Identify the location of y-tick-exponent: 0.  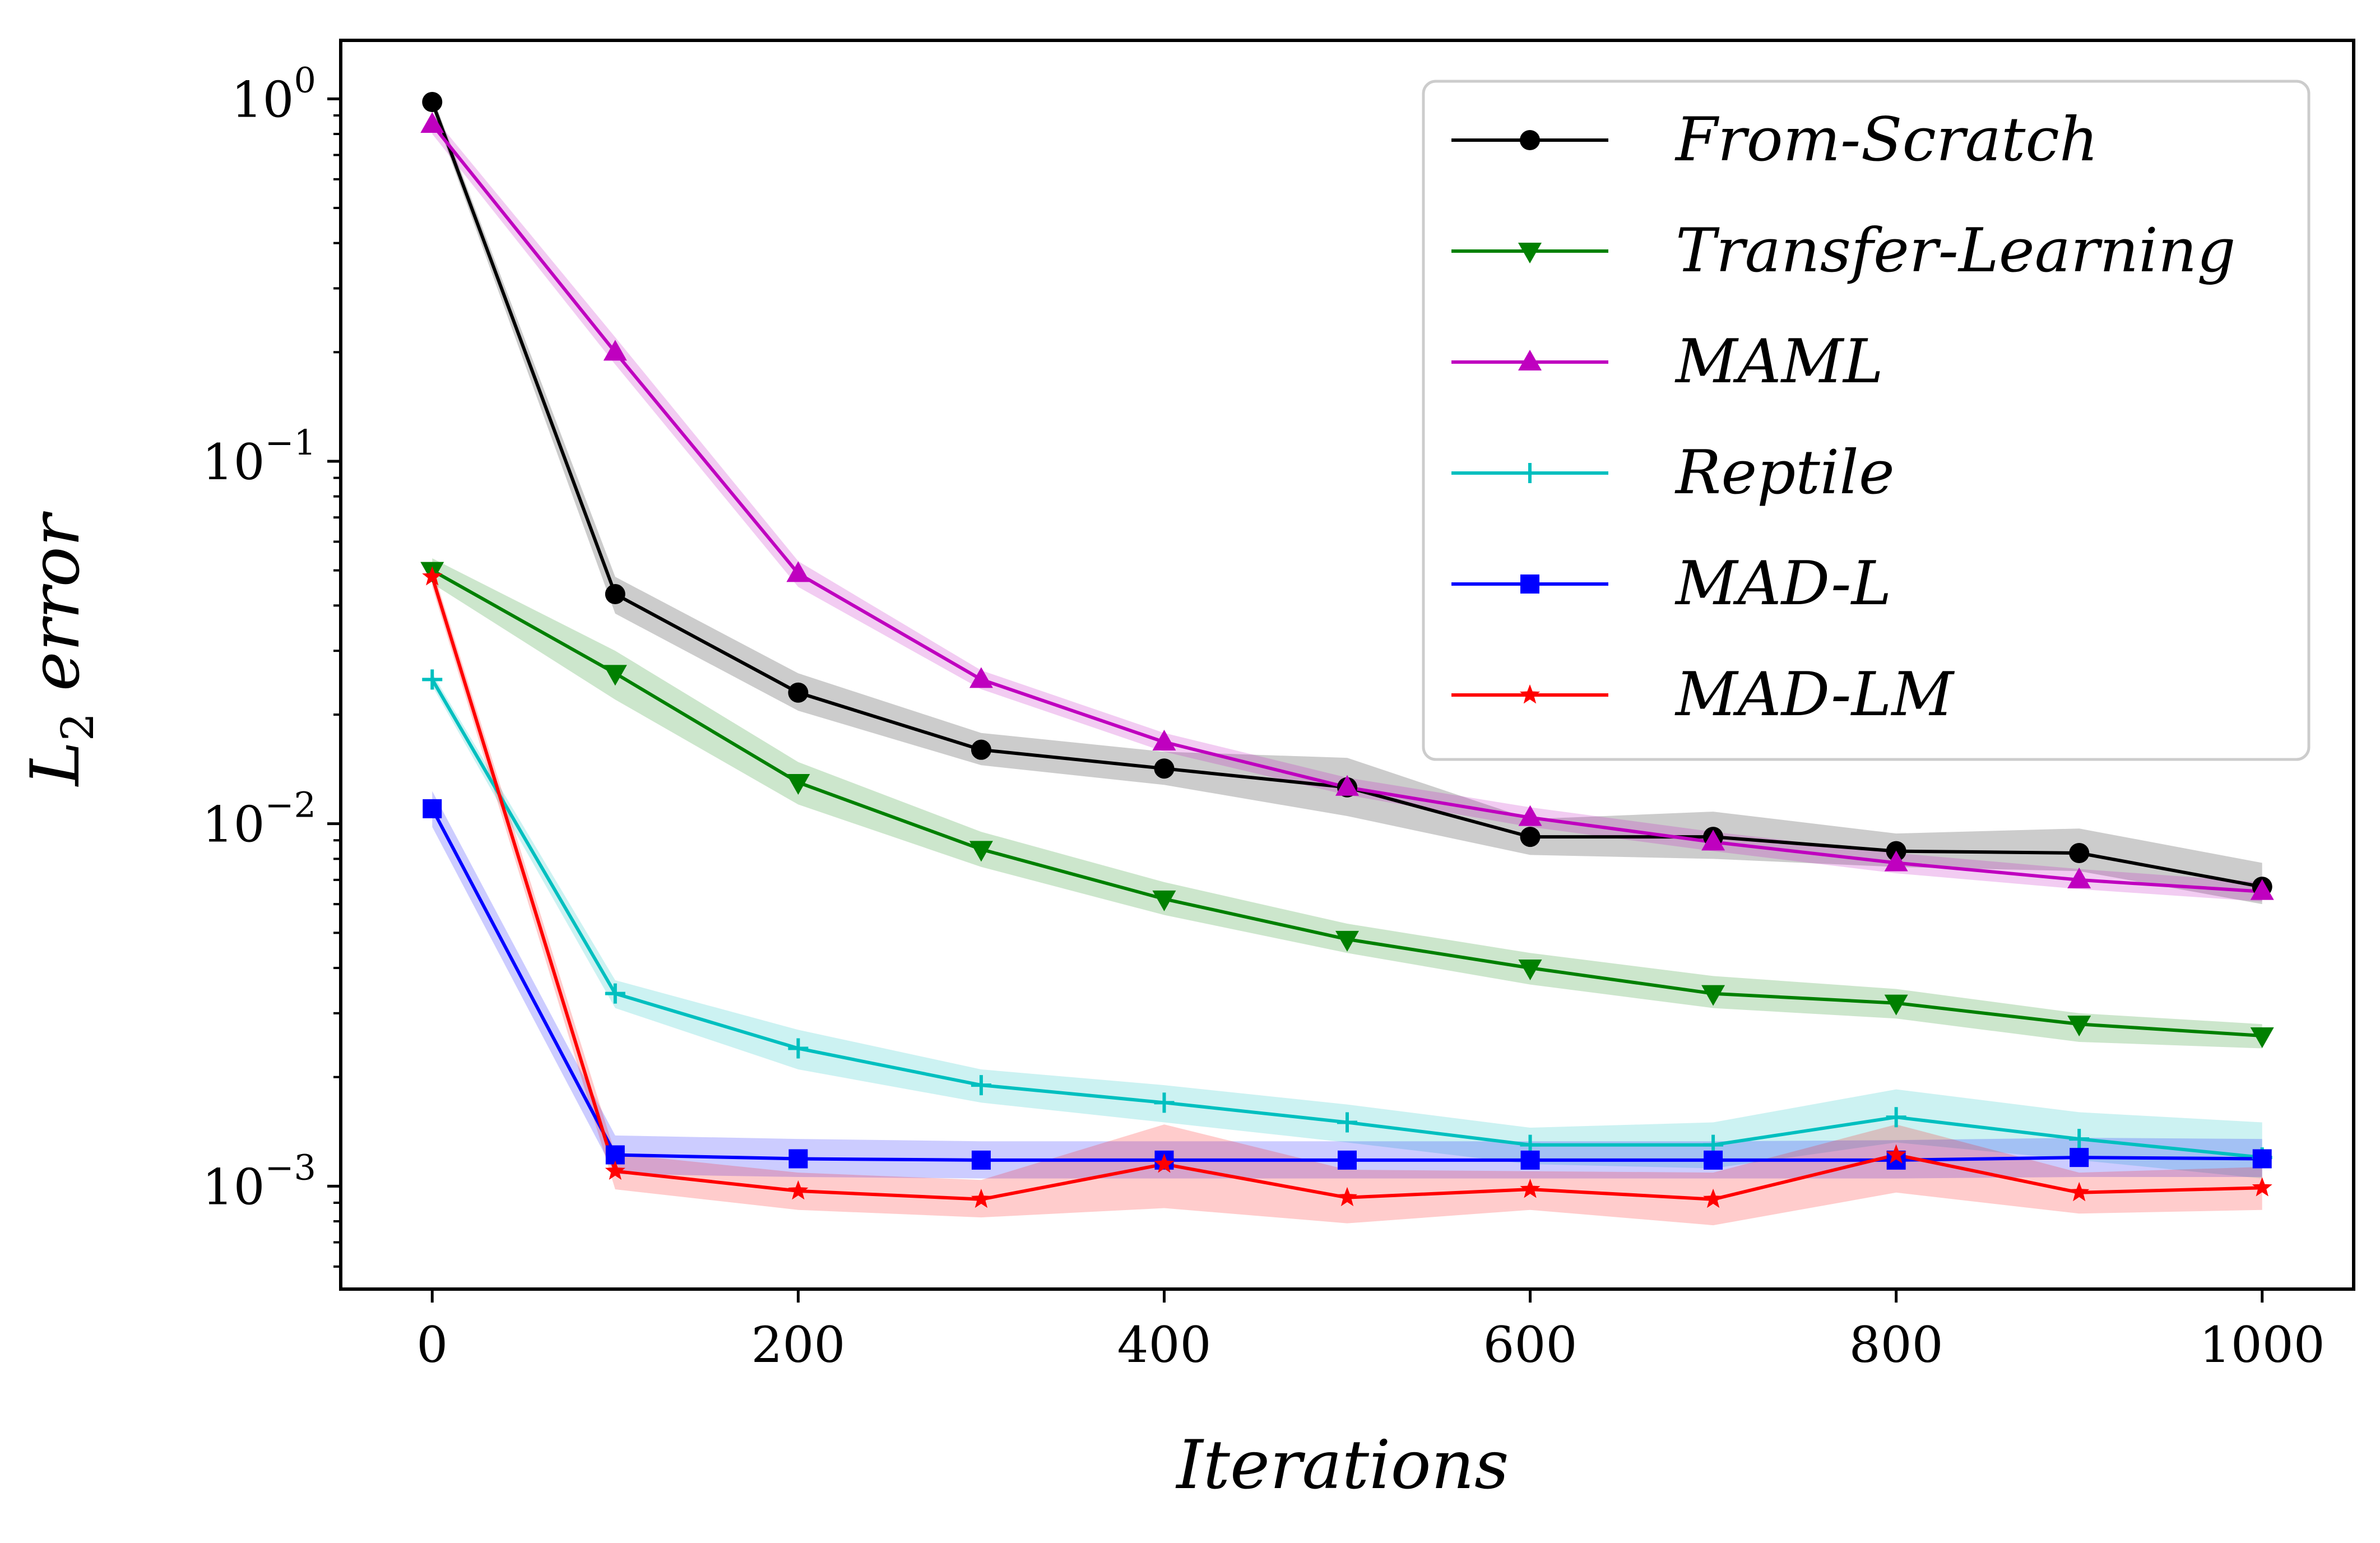
(305, 80).